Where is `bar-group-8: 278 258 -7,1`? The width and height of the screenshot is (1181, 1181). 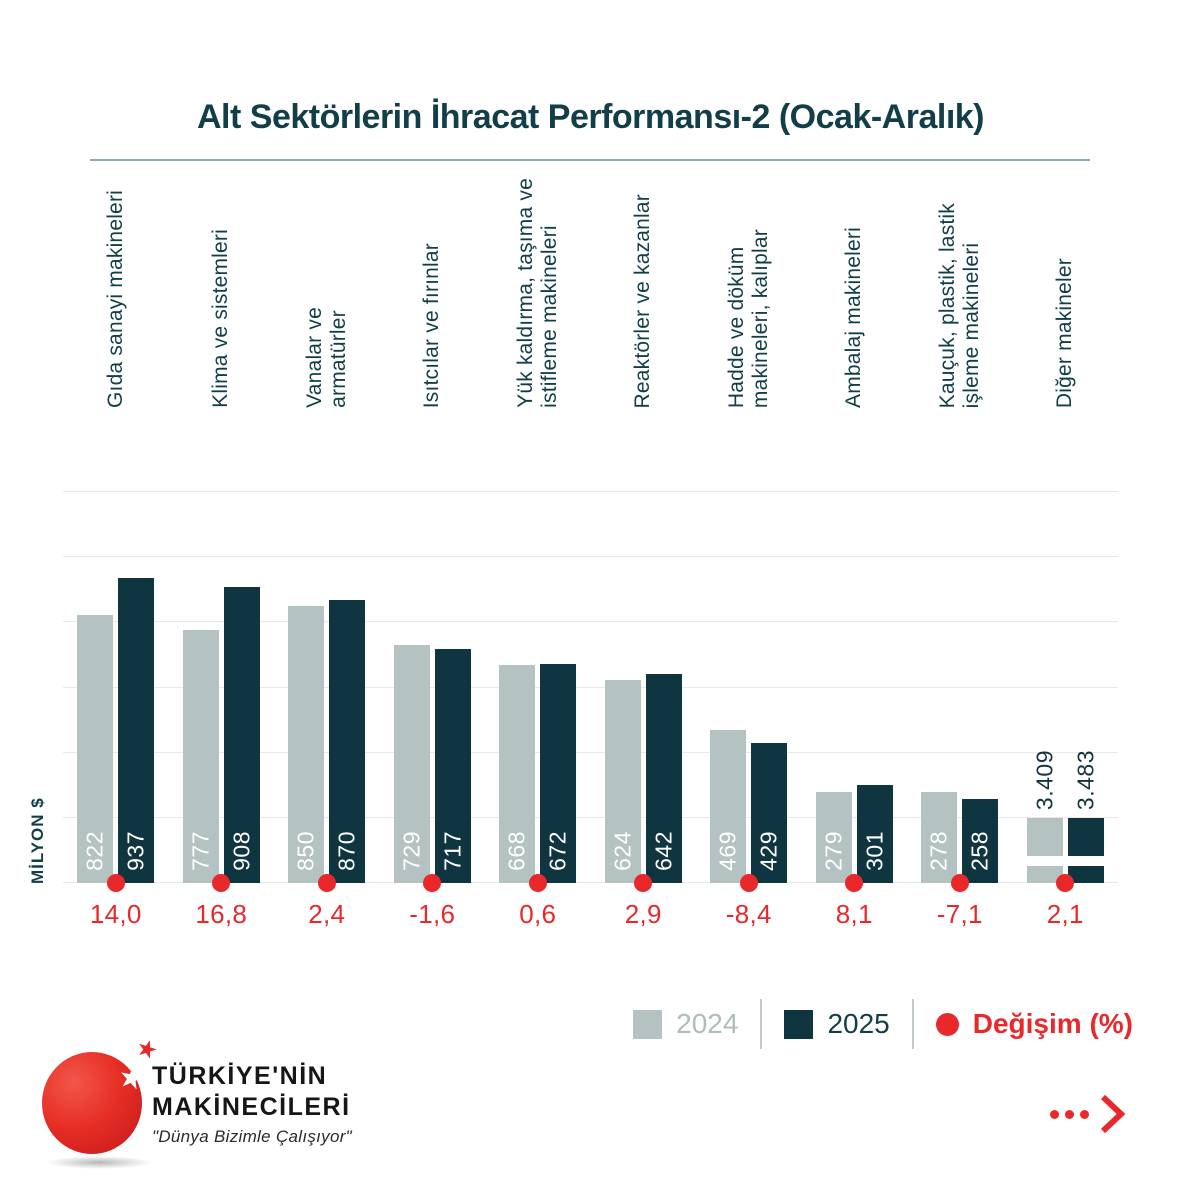
bar-group-8: 278 258 -7,1 is located at coordinates (960, 710).